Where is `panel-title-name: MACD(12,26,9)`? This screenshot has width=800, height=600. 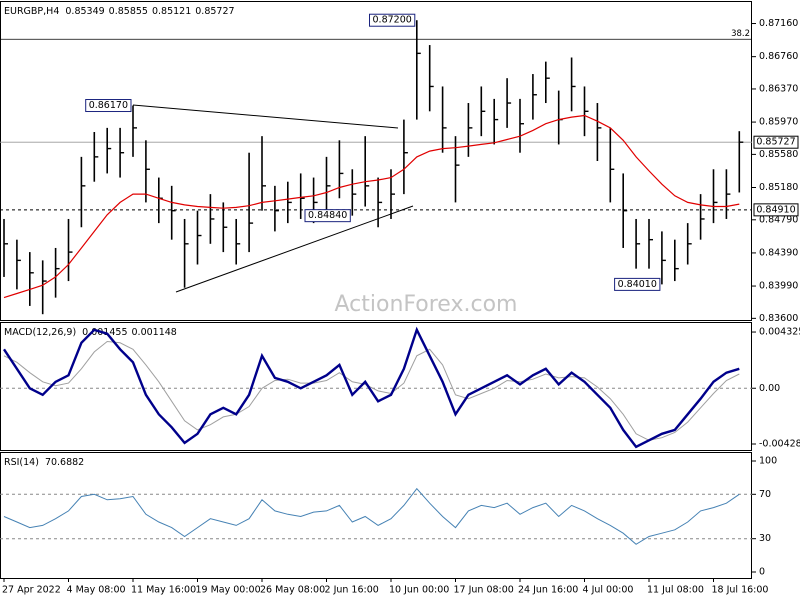 panel-title-name: MACD(12,26,9) is located at coordinates (40, 332).